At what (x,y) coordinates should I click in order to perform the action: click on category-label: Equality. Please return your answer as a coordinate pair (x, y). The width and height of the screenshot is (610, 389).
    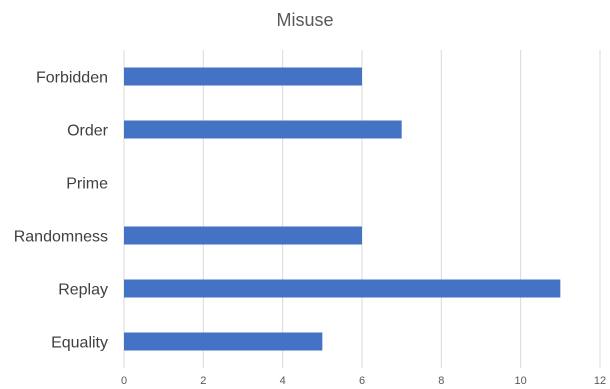
    Looking at the image, I should click on (79, 343).